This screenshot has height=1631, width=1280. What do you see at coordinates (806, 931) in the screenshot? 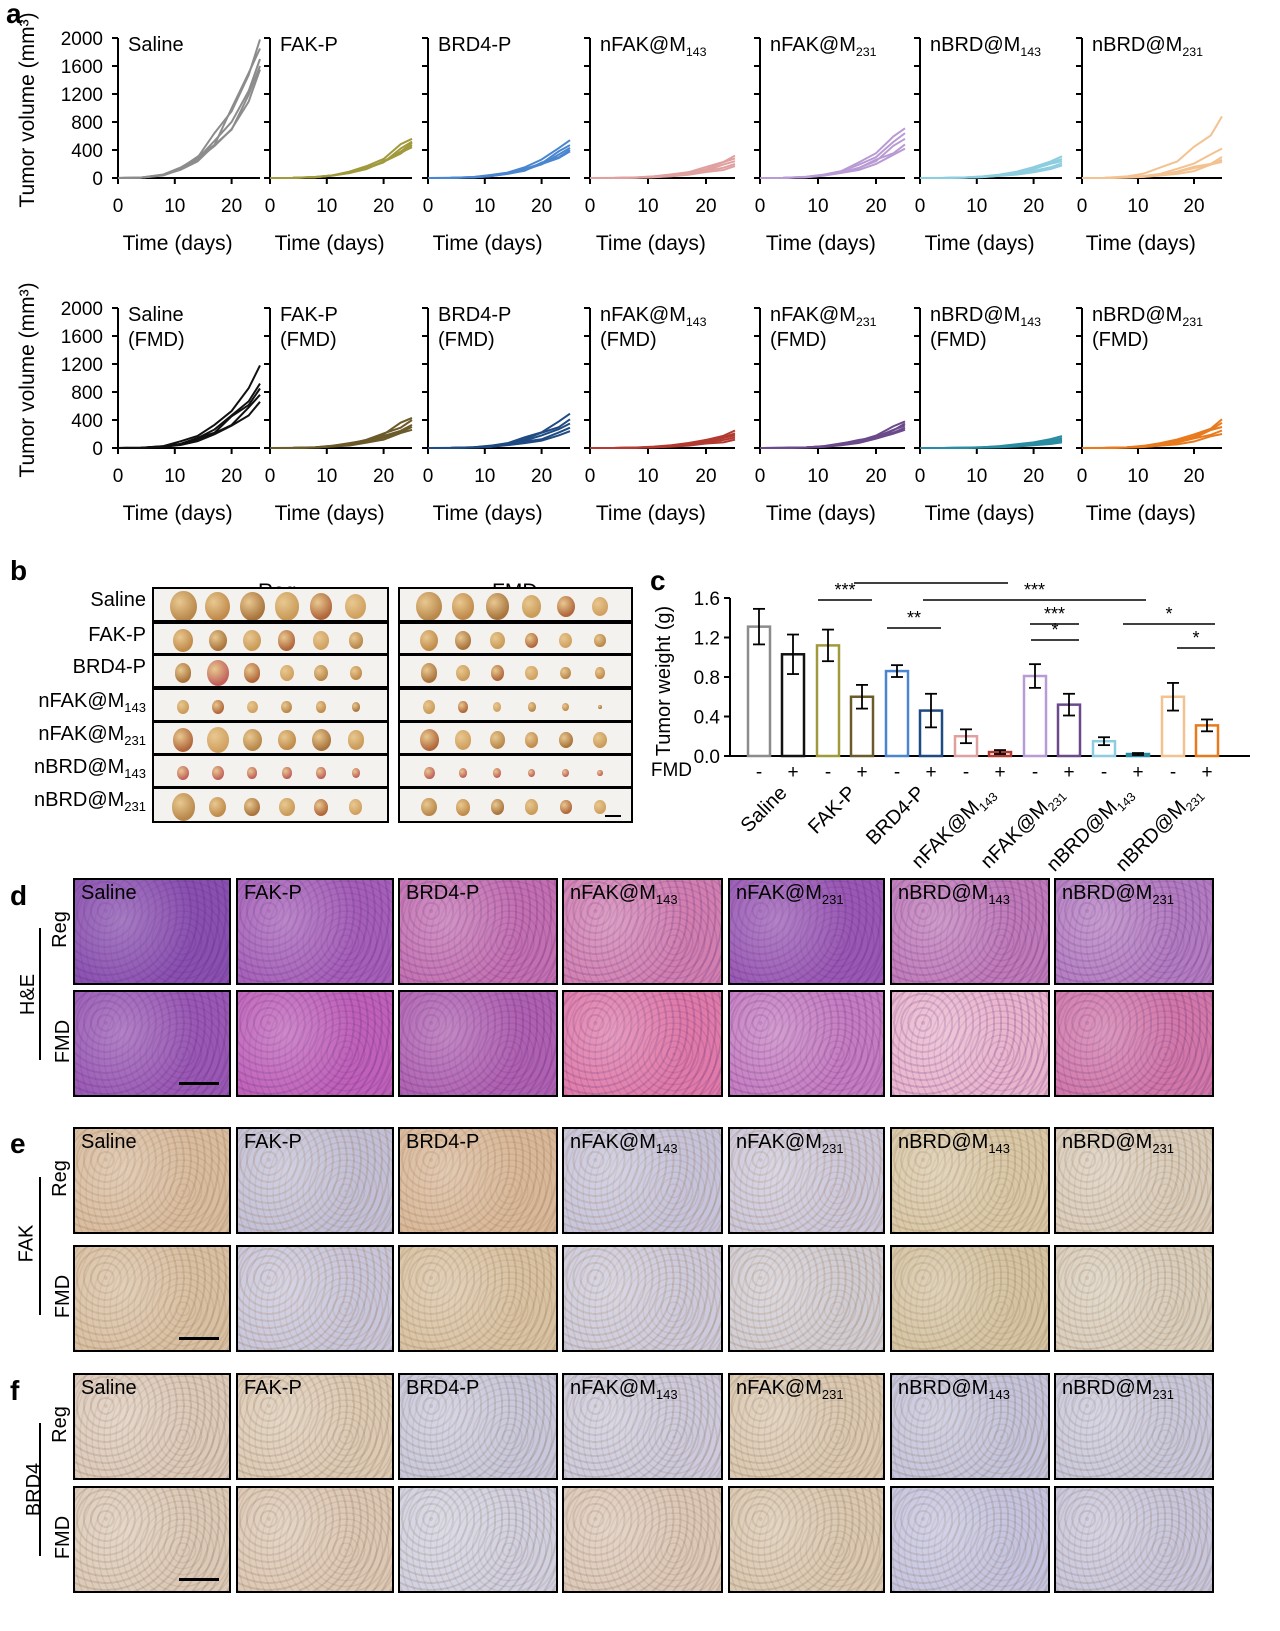
I see `histology-image: nFAK@M231` at bounding box center [806, 931].